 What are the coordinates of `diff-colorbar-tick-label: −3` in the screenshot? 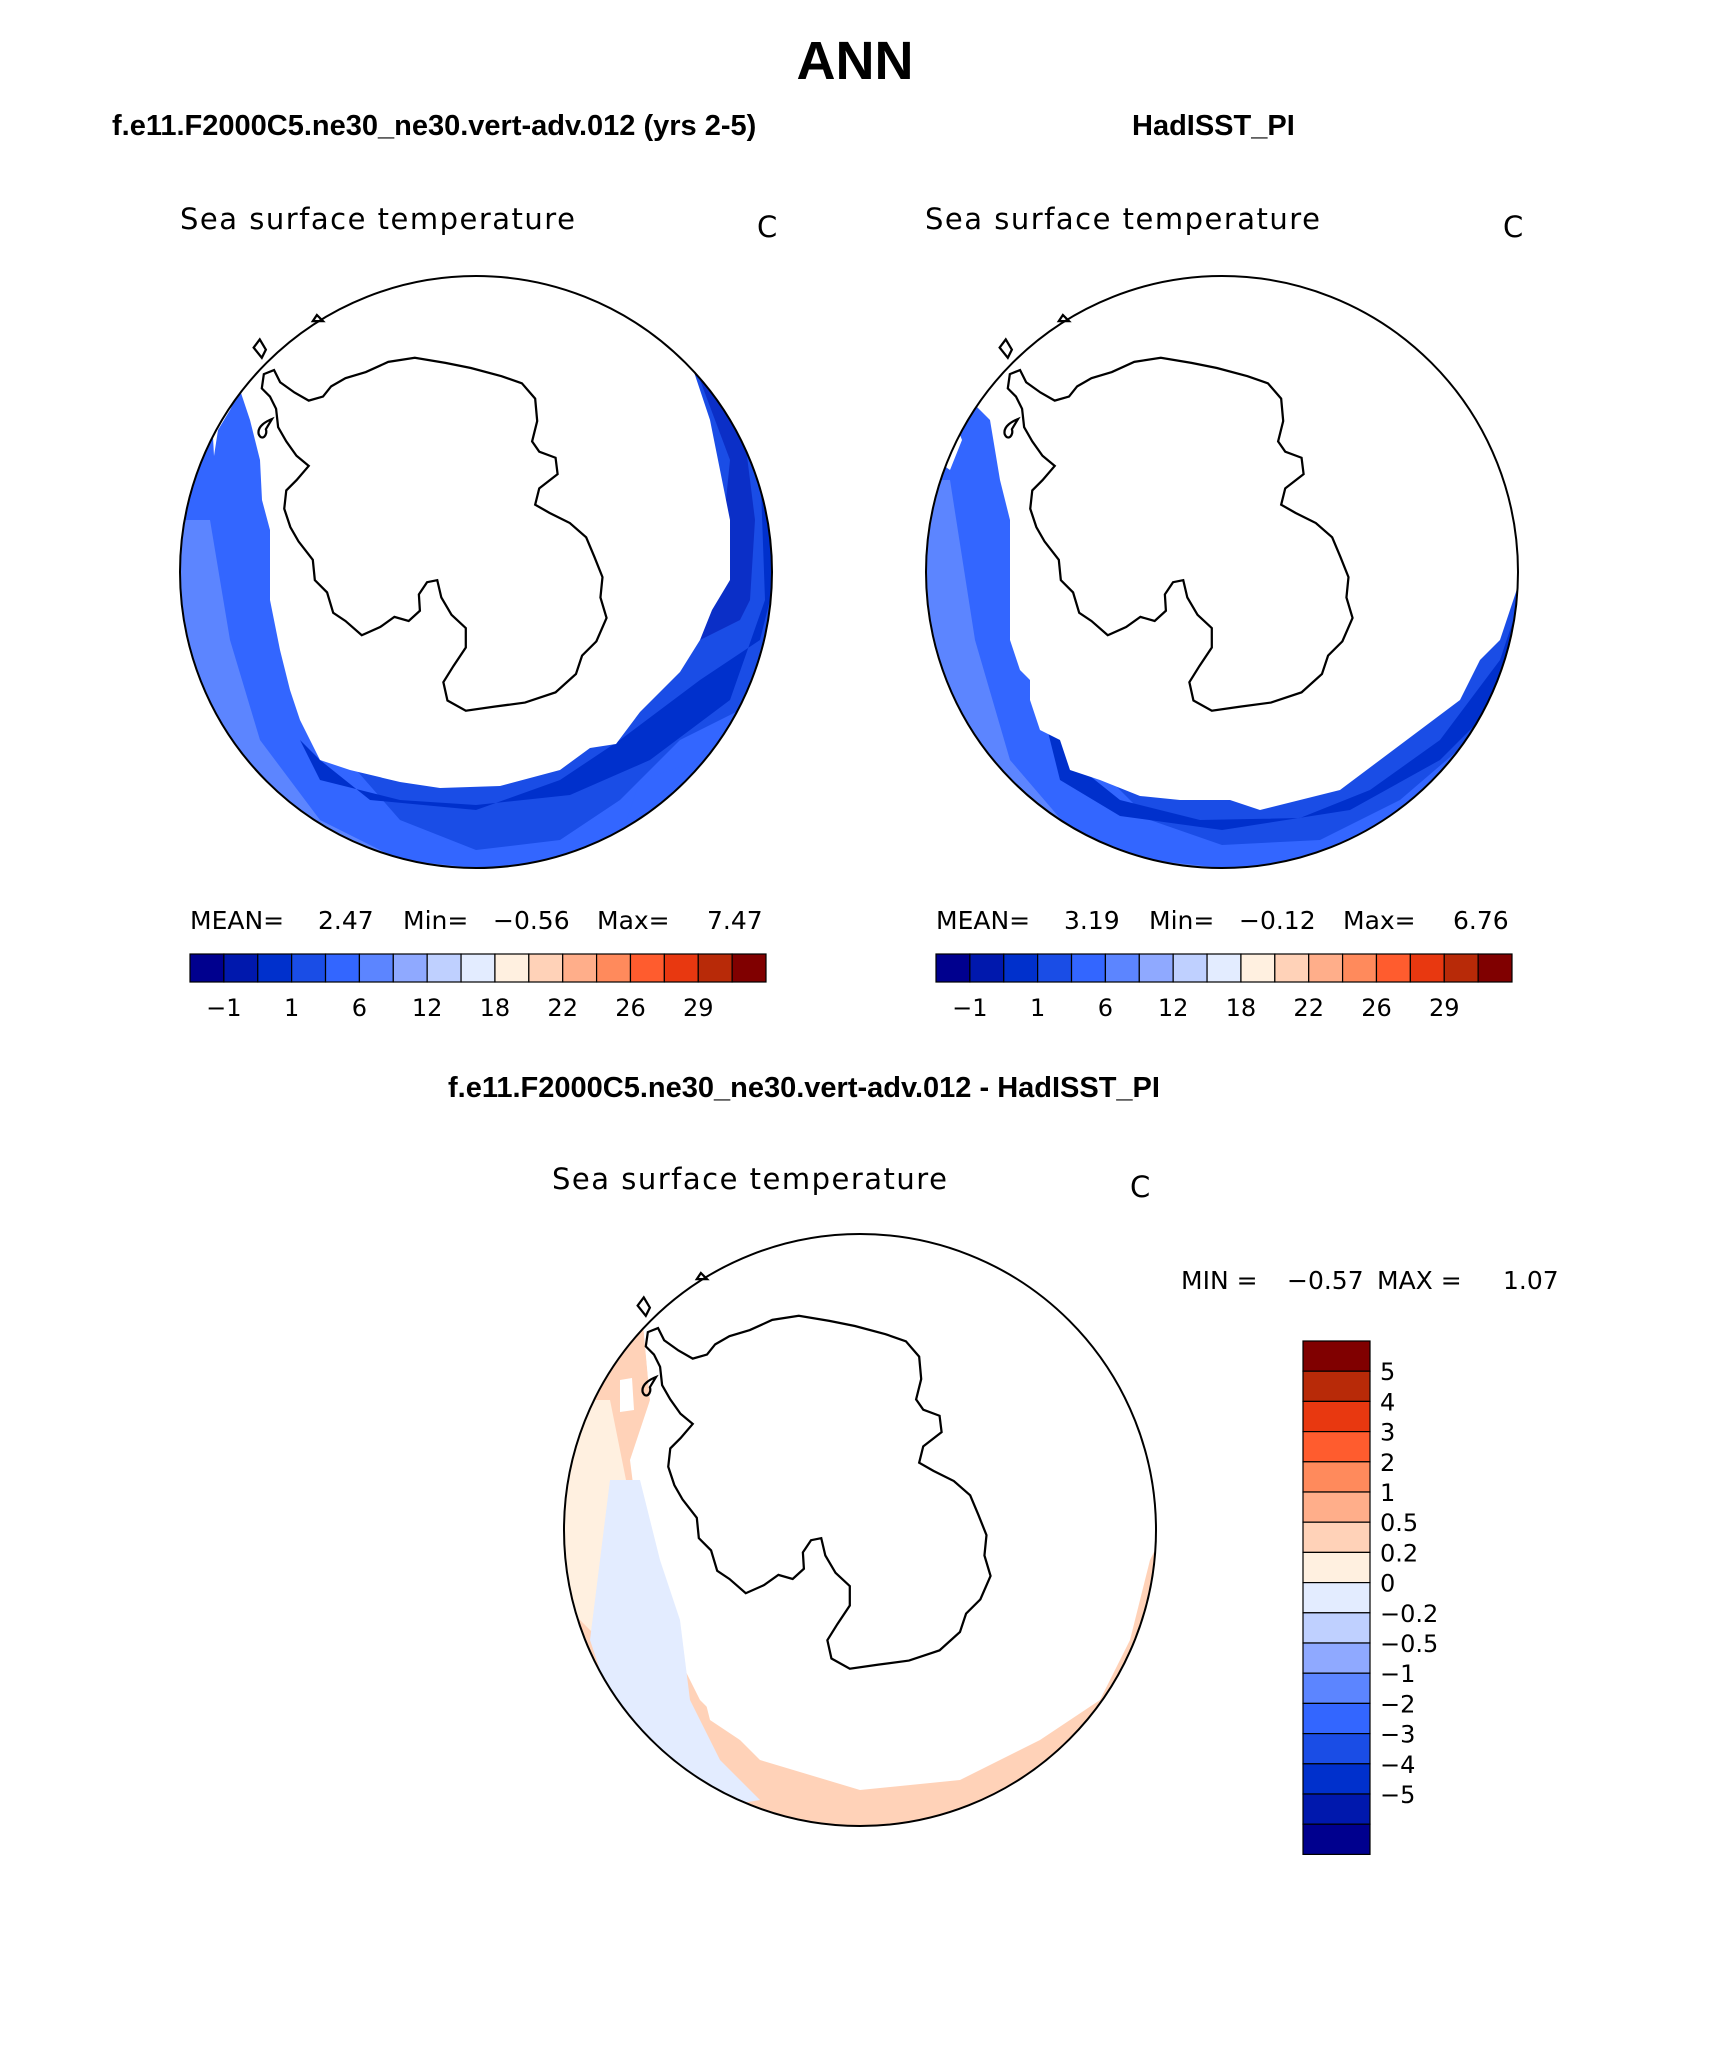 It's located at (1397, 1735).